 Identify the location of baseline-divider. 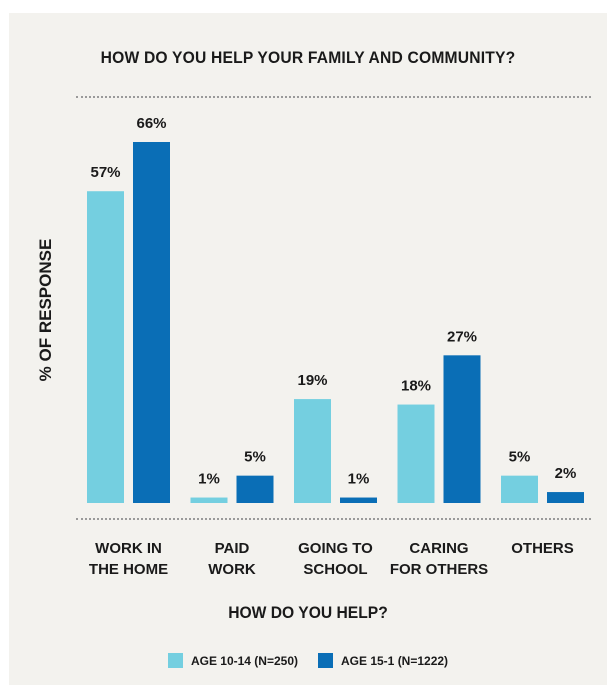
(333, 519).